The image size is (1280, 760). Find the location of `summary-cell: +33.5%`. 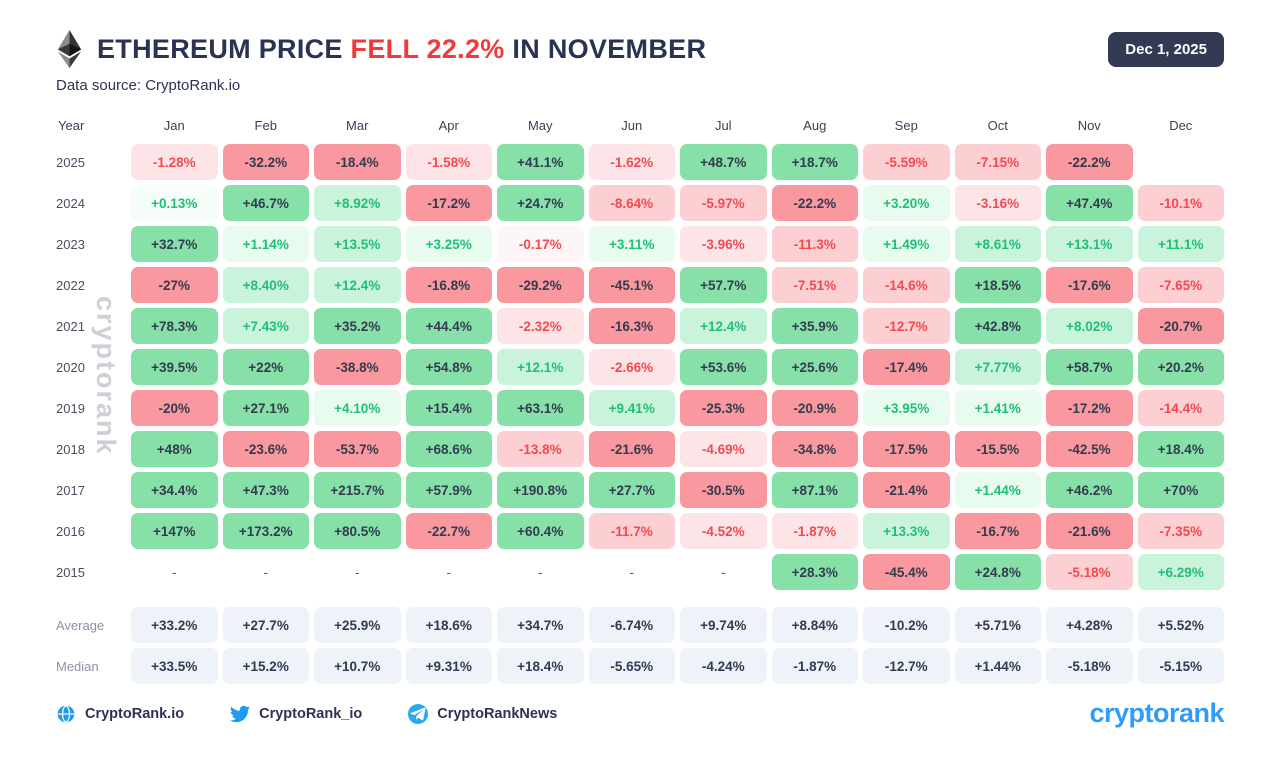

summary-cell: +33.5% is located at coordinates (174, 666).